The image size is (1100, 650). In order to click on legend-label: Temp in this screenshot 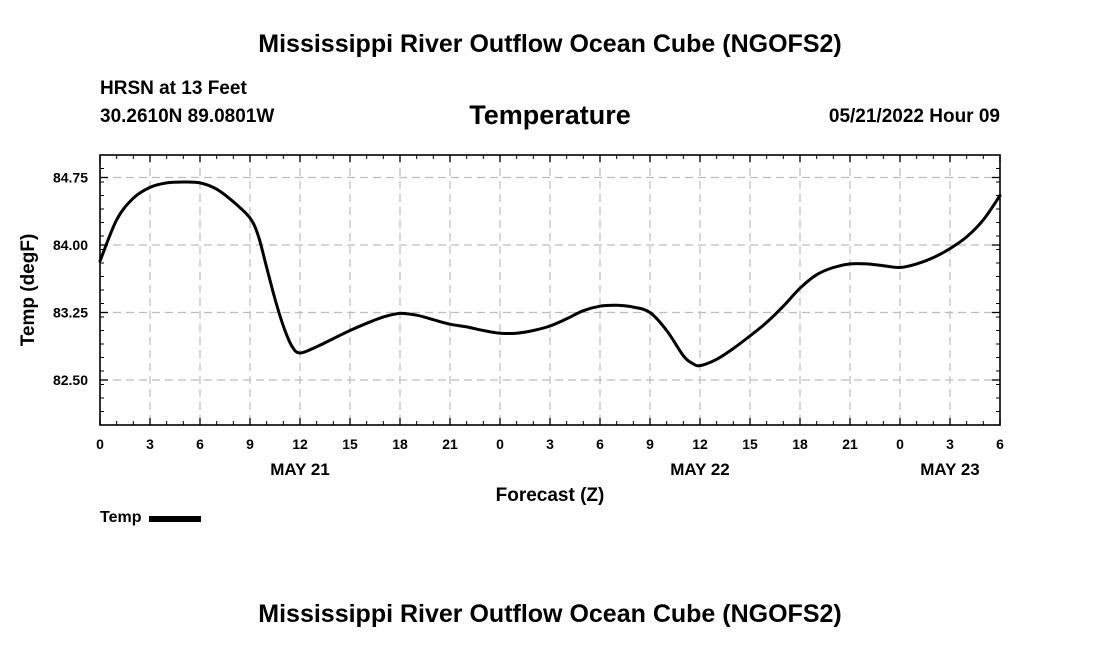, I will do `click(121, 517)`.